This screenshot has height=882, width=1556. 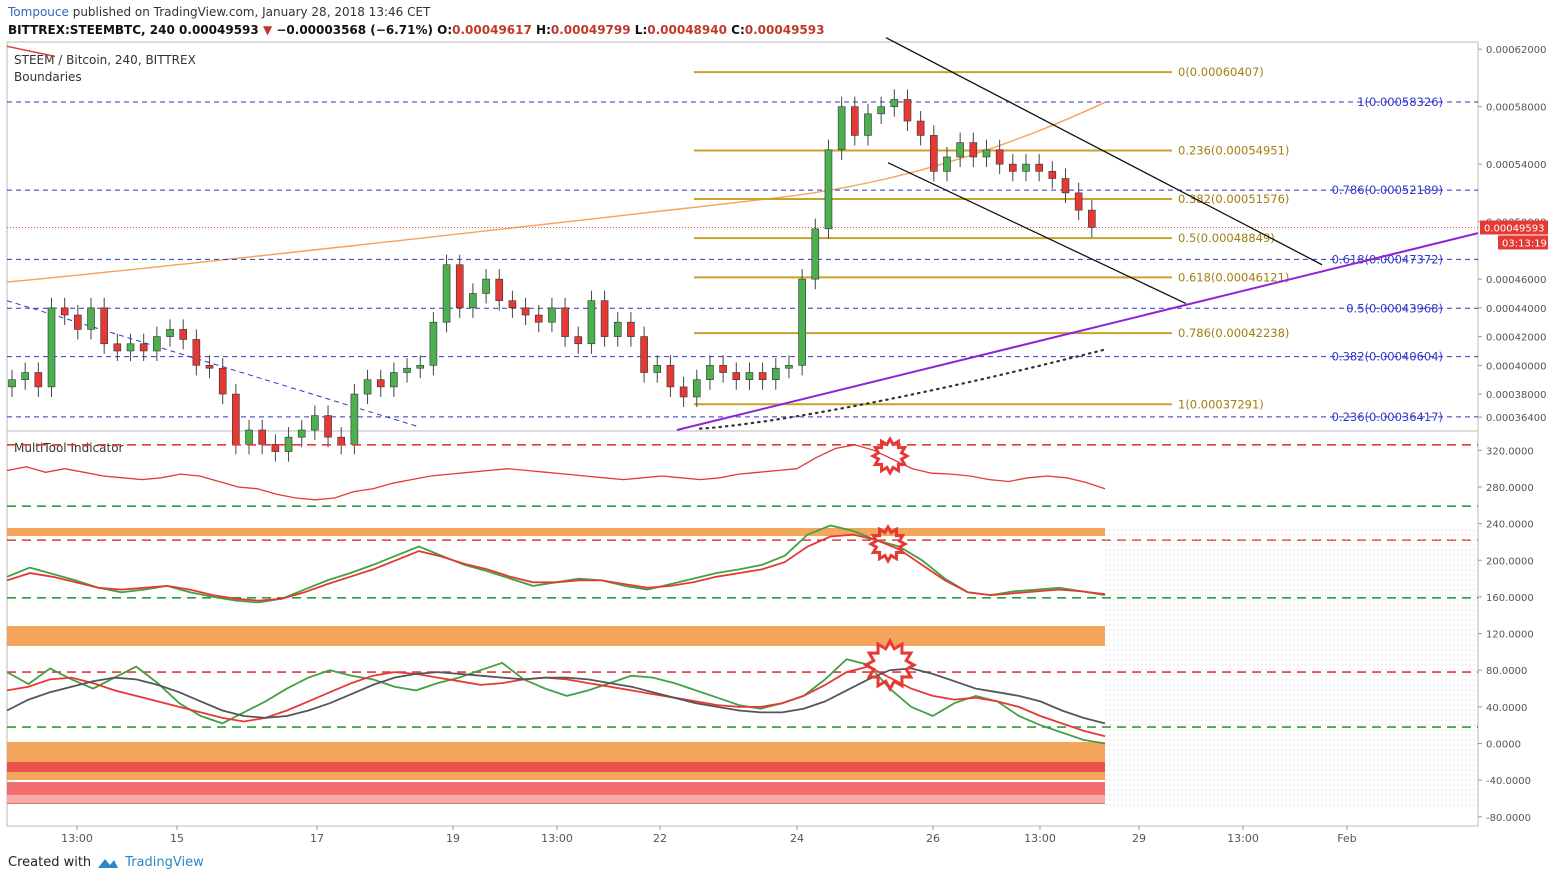 What do you see at coordinates (1516, 366) in the screenshot?
I see `y-tick-label: 0.00040000` at bounding box center [1516, 366].